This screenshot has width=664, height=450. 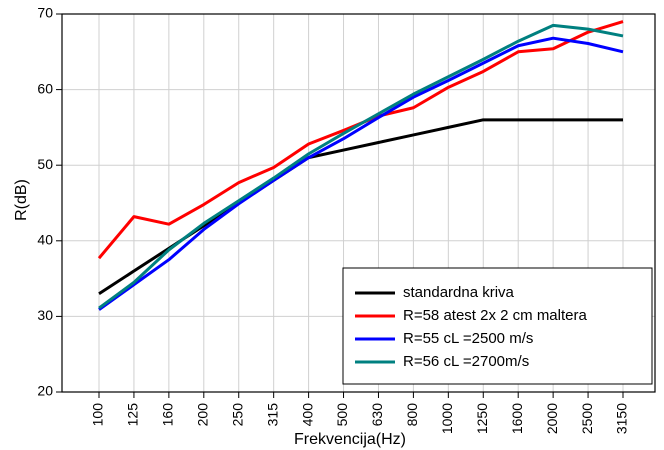 What do you see at coordinates (495, 315) in the screenshot?
I see `legend-label: R=58 atest 2x 2 cm maltera` at bounding box center [495, 315].